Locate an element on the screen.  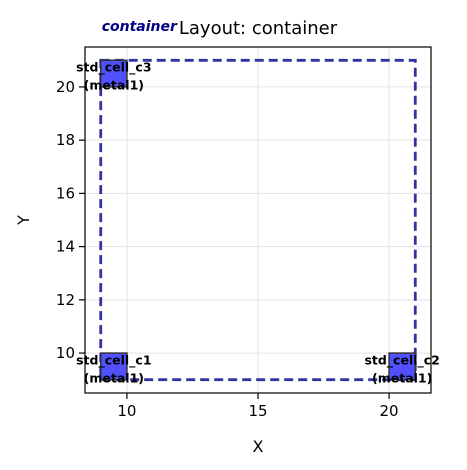
cell-name-label: std_cell_c3 is located at coordinates (113, 68).